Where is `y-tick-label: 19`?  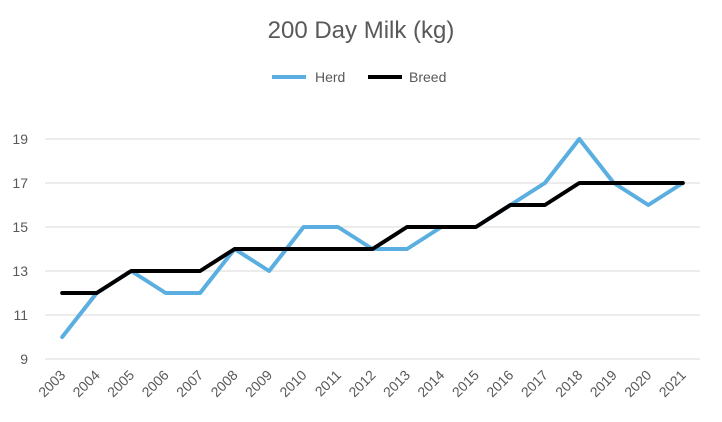
y-tick-label: 19 is located at coordinates (20, 139).